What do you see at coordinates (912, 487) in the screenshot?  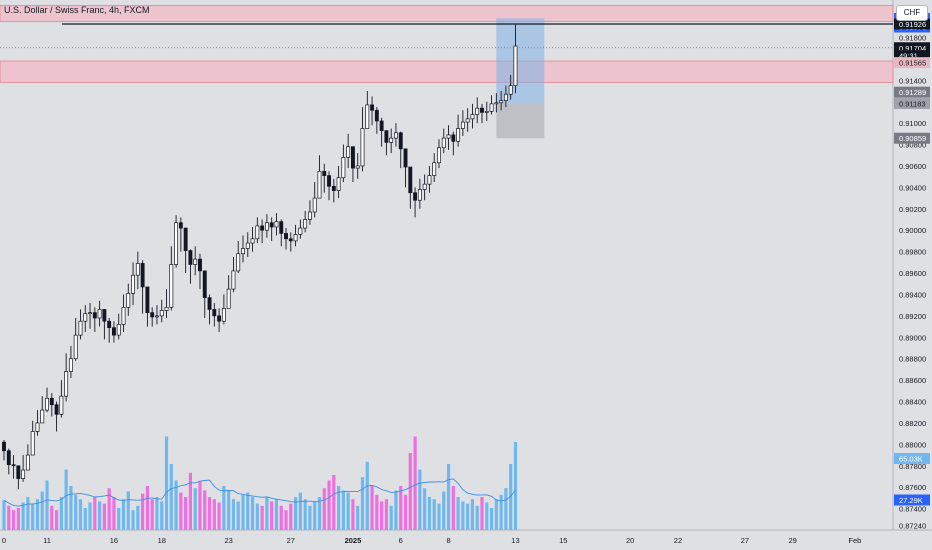 I see `price-tick-label: 0.87600` at bounding box center [912, 487].